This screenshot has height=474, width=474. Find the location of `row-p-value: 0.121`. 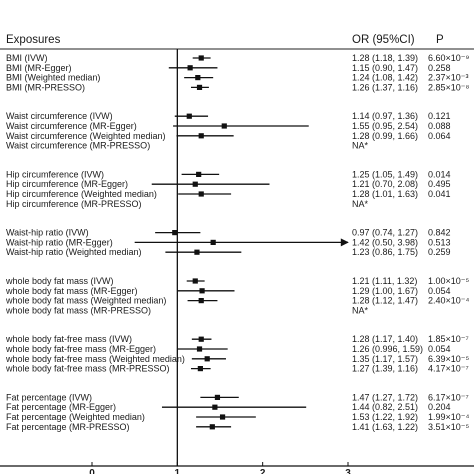

row-p-value: 0.121 is located at coordinates (439, 116).